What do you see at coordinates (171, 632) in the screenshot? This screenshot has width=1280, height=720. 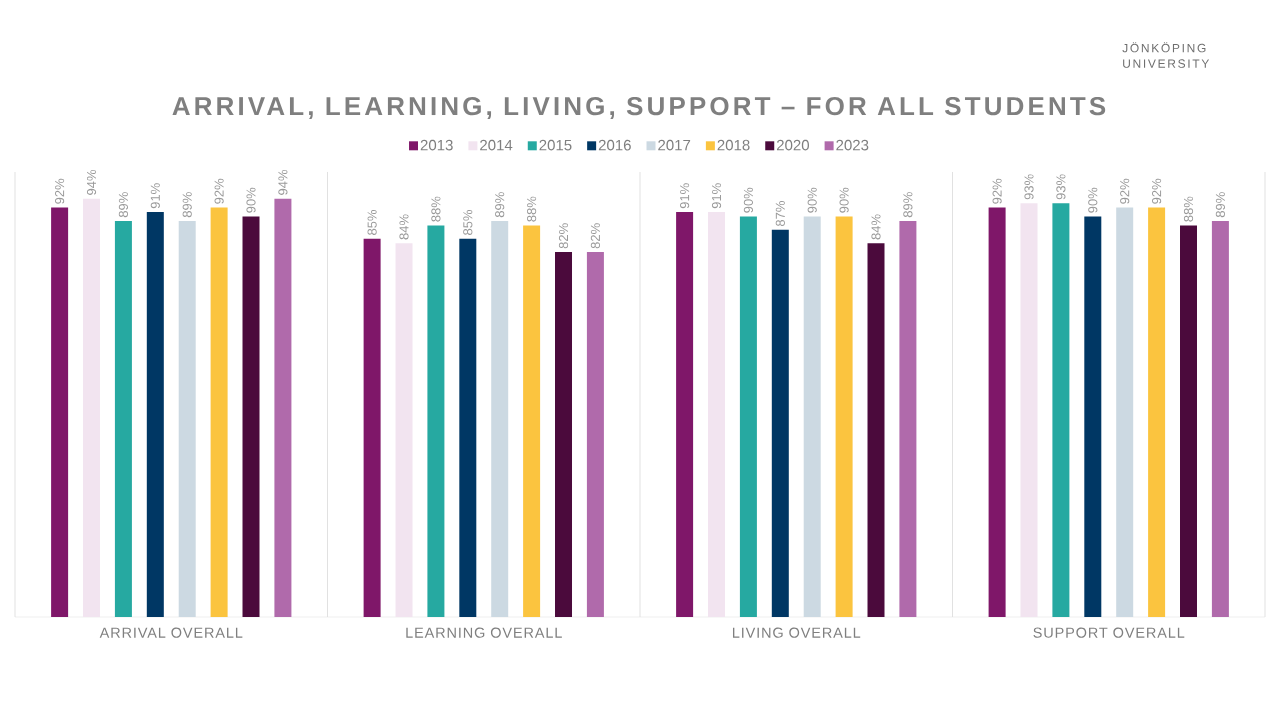 I see `x-tick-label: ARRIVAL OVERALL` at bounding box center [171, 632].